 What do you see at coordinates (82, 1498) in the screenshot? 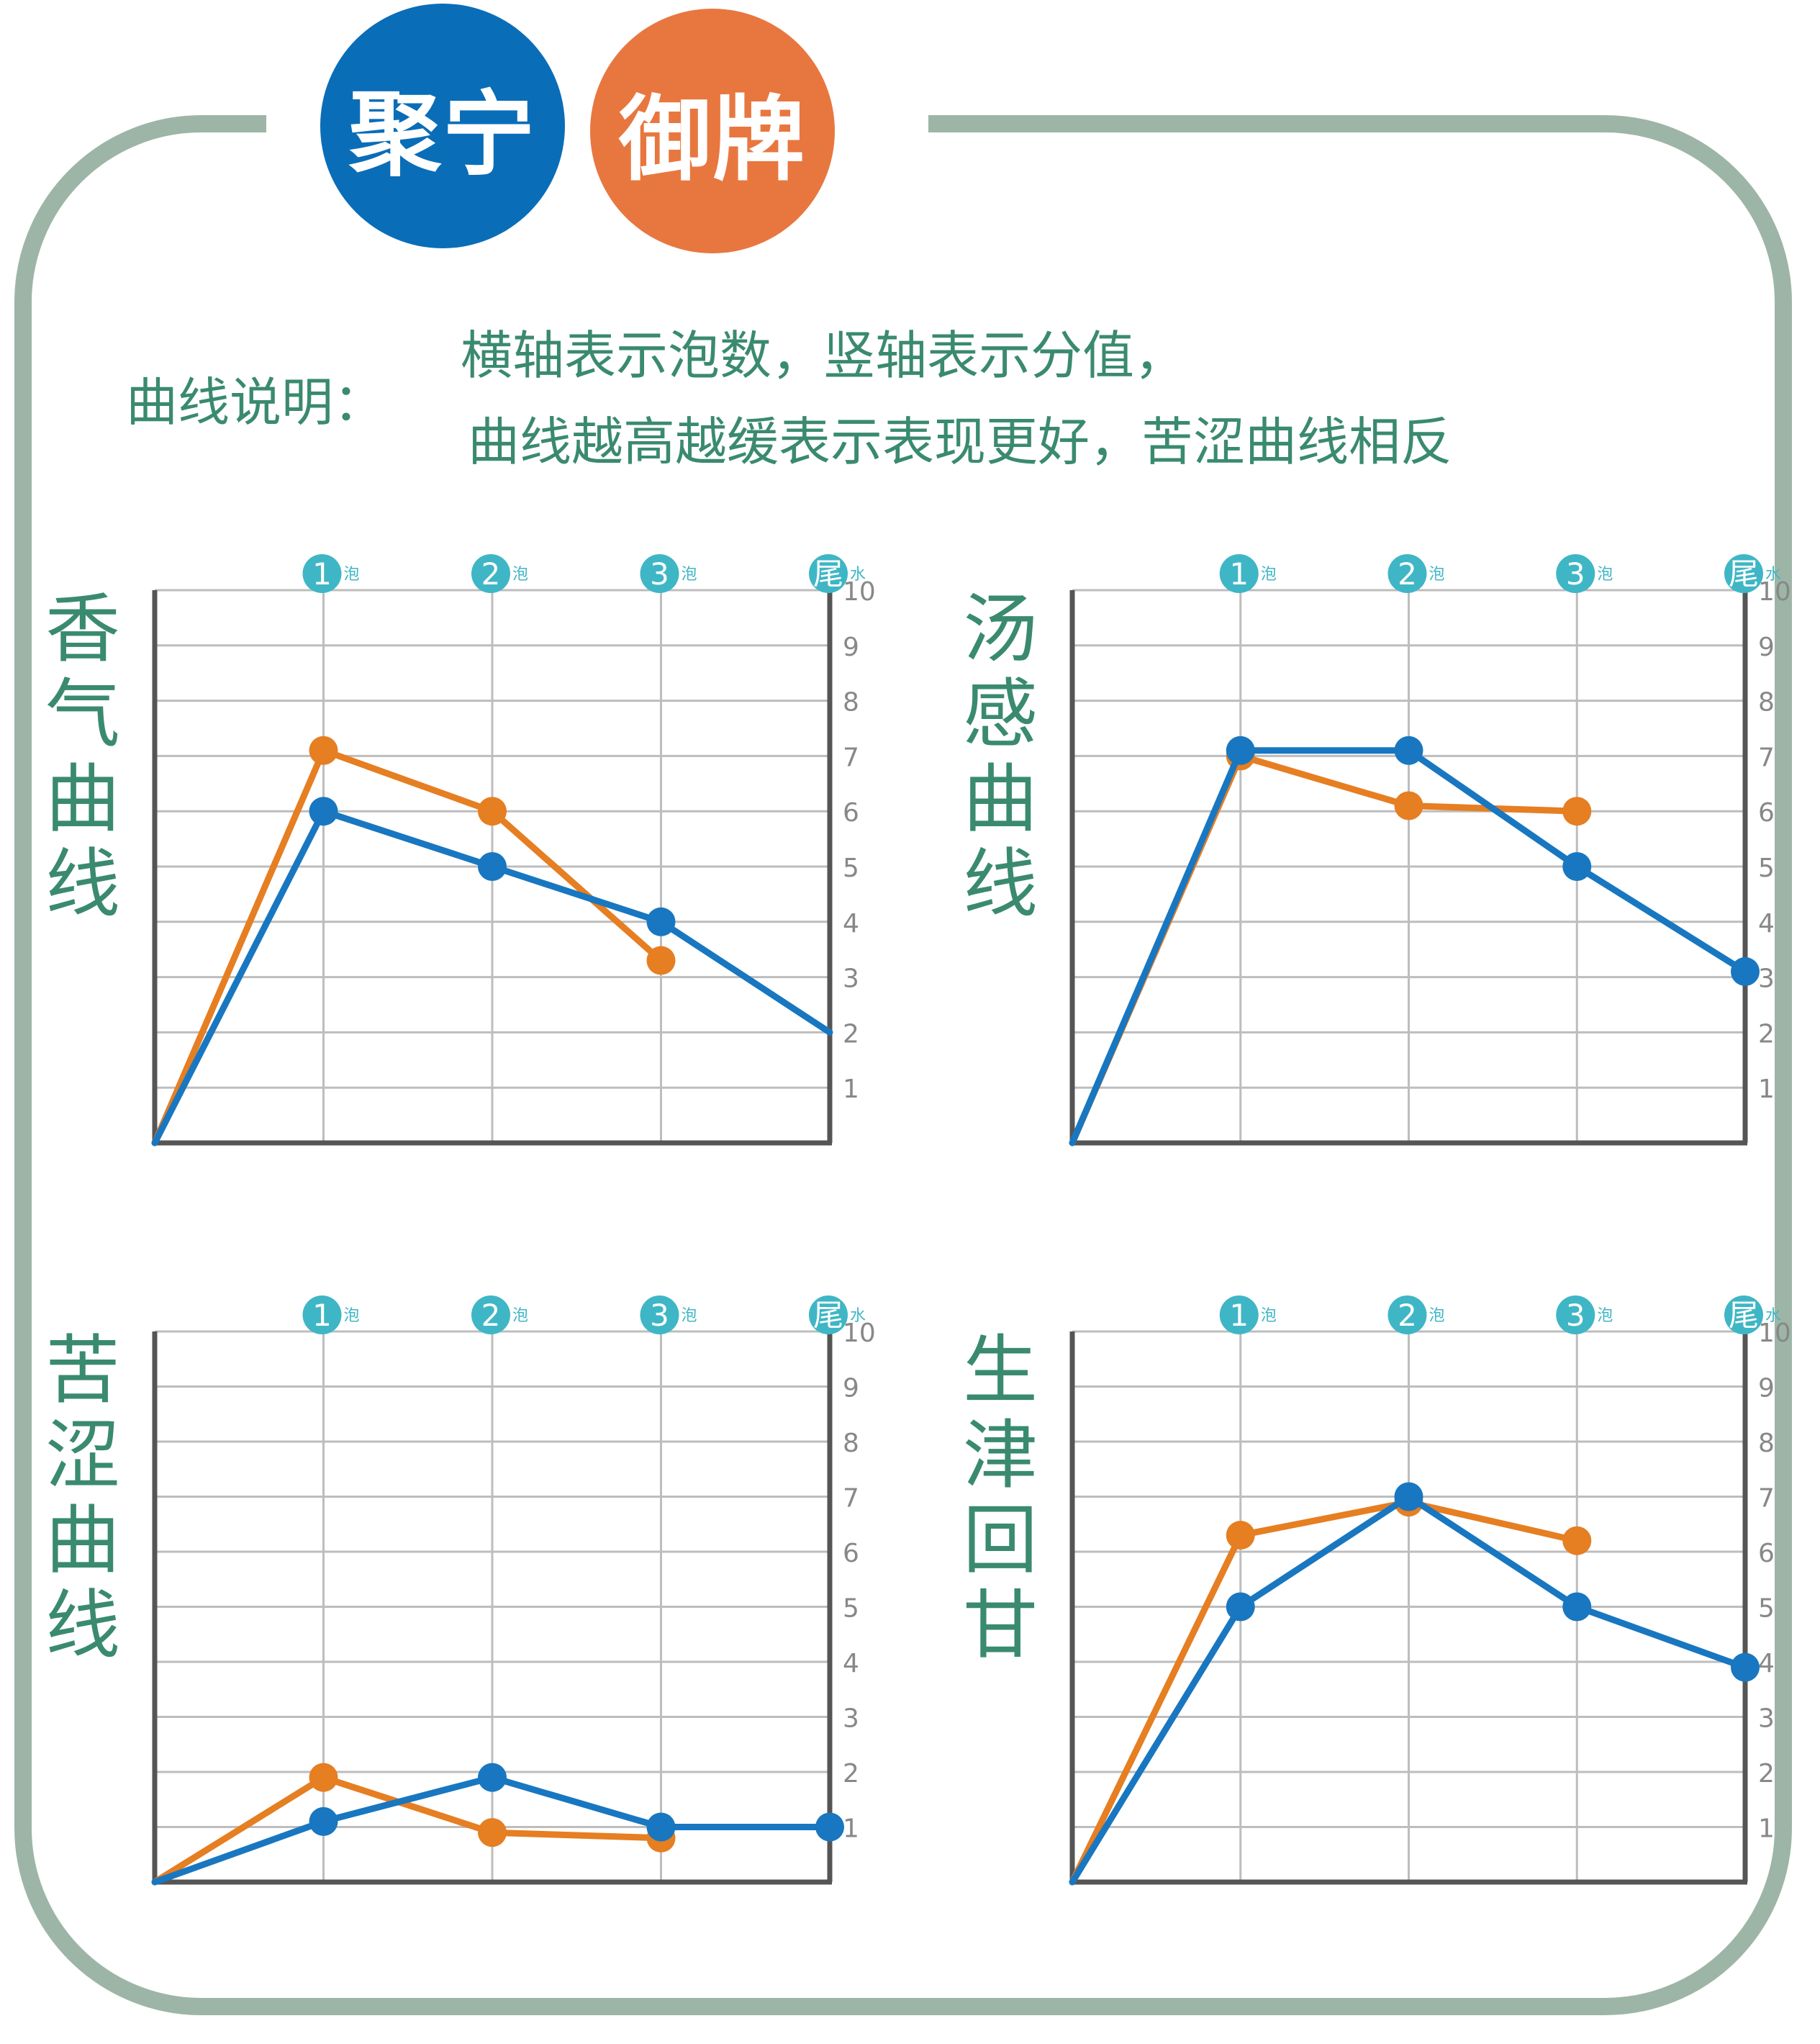
I see `chart-title-bitterness: 苦涩曲线` at bounding box center [82, 1498].